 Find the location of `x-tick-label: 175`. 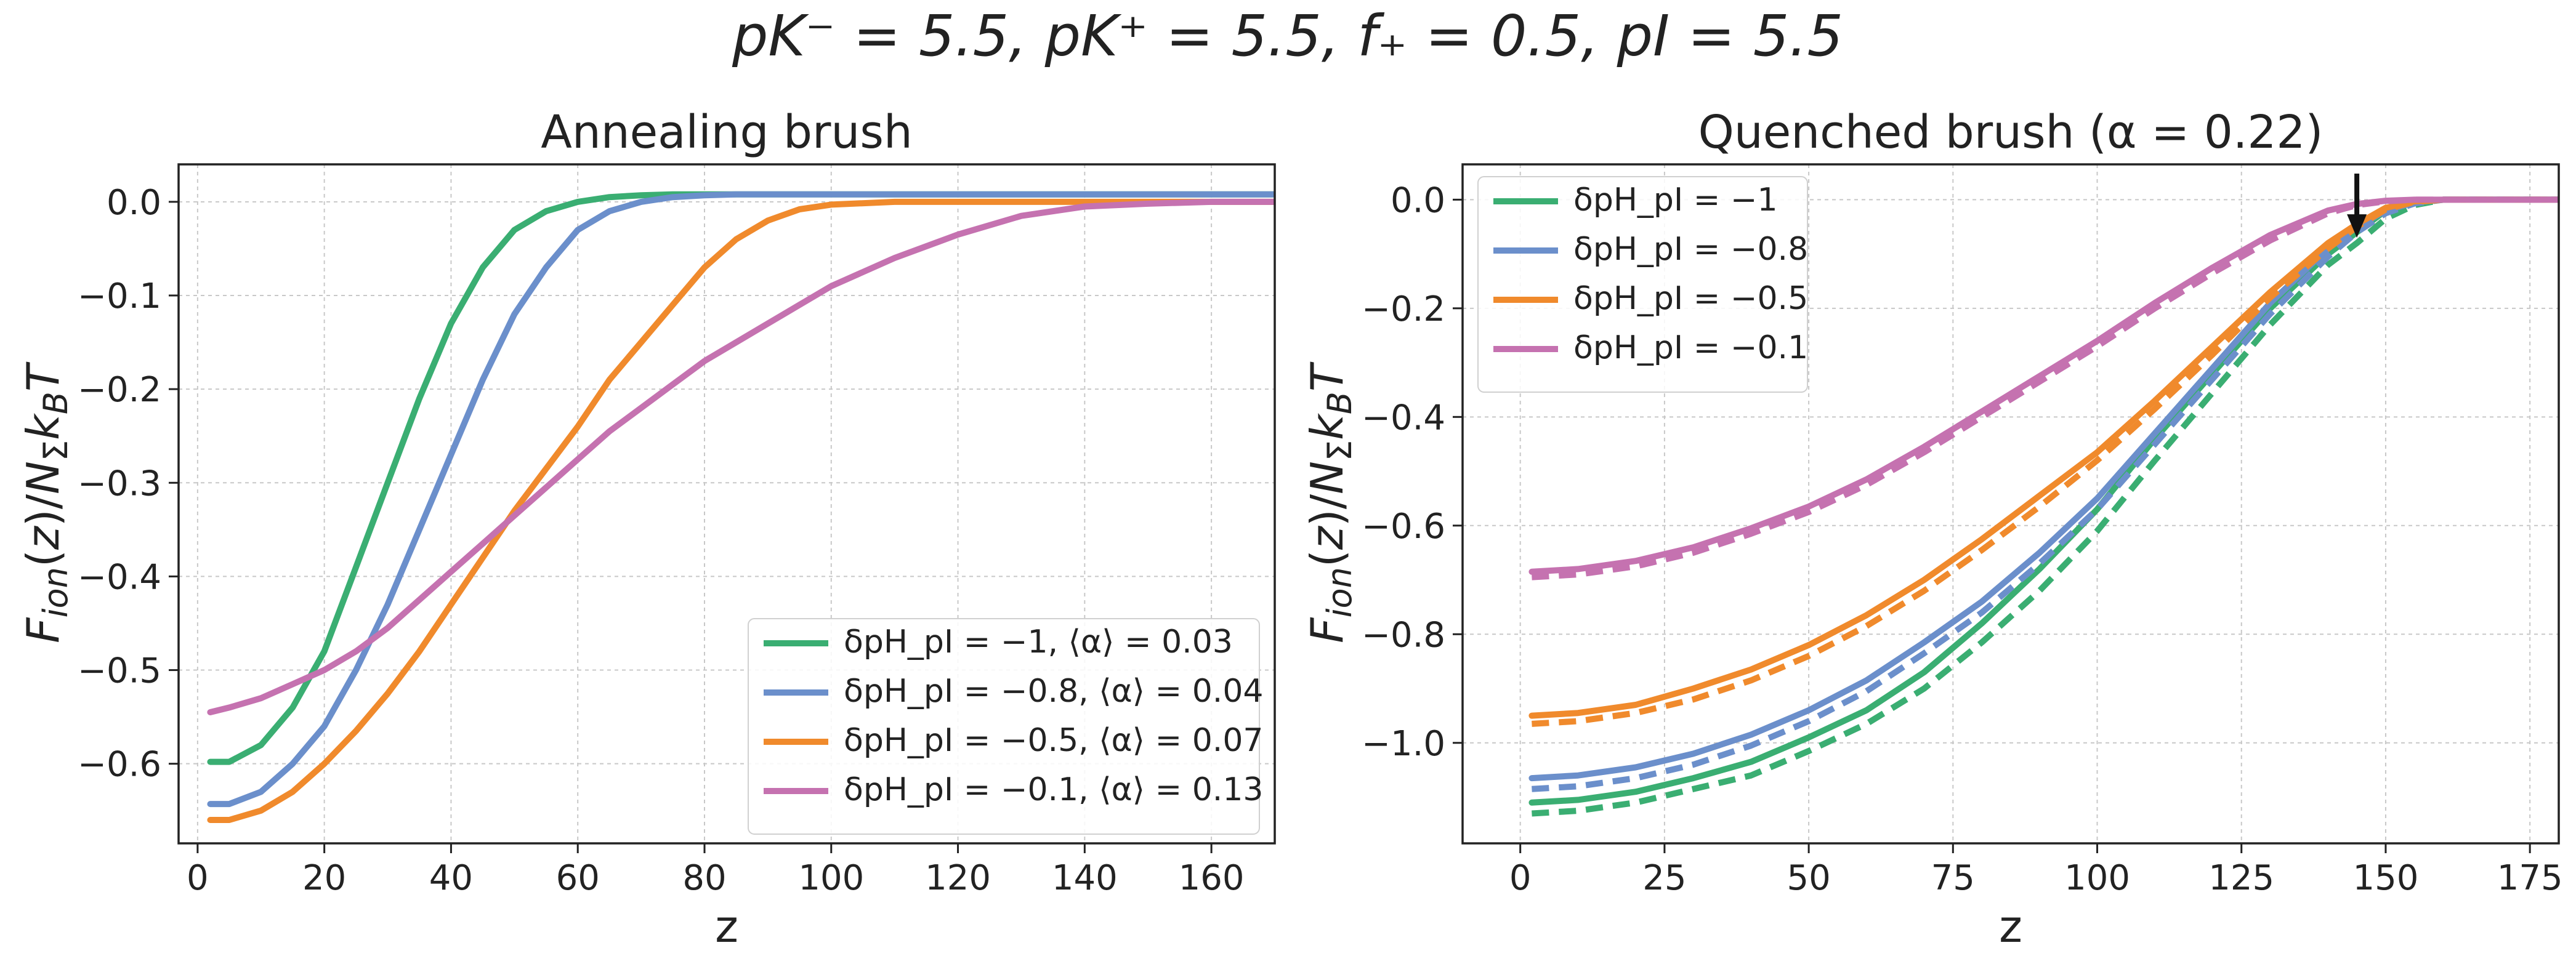

x-tick-label: 175 is located at coordinates (2530, 878).